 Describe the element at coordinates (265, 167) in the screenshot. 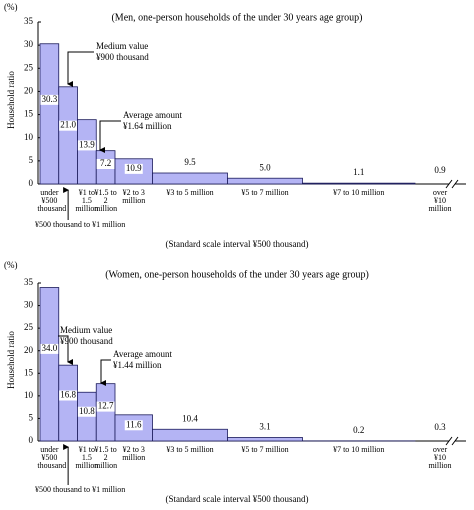

I see `value-label: 5.0` at that location.